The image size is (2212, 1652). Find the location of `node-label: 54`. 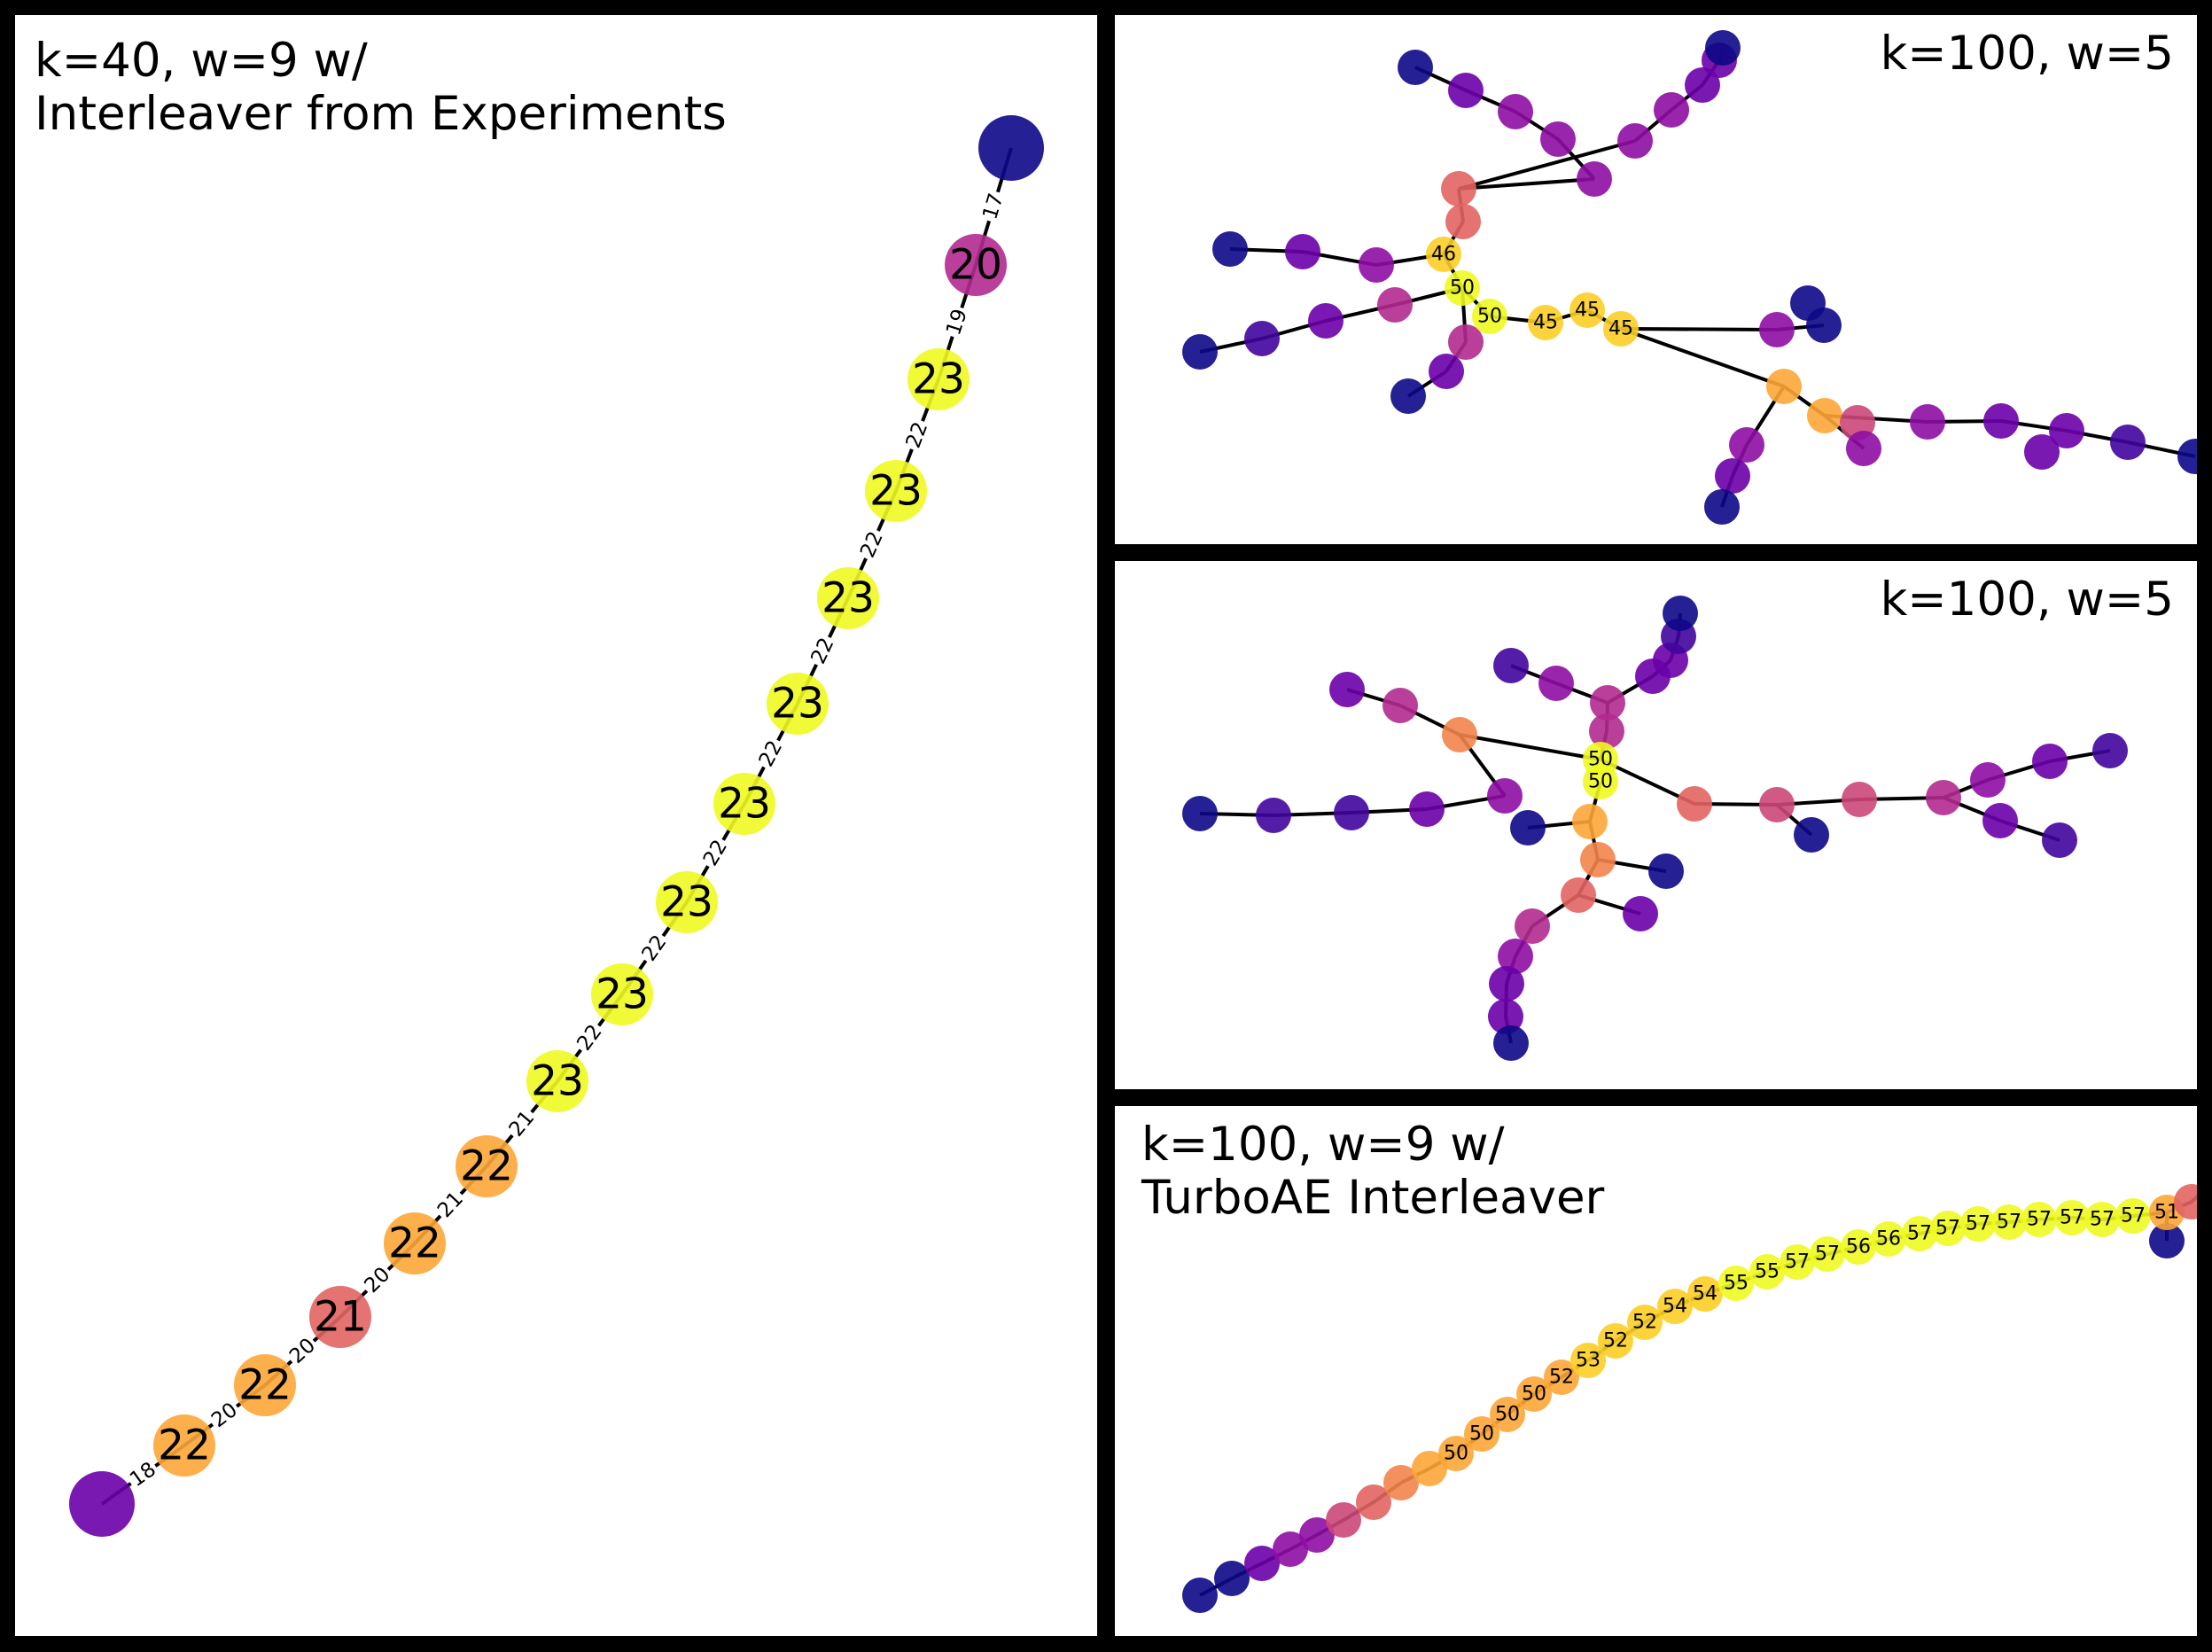

node-label: 54 is located at coordinates (1675, 1307).